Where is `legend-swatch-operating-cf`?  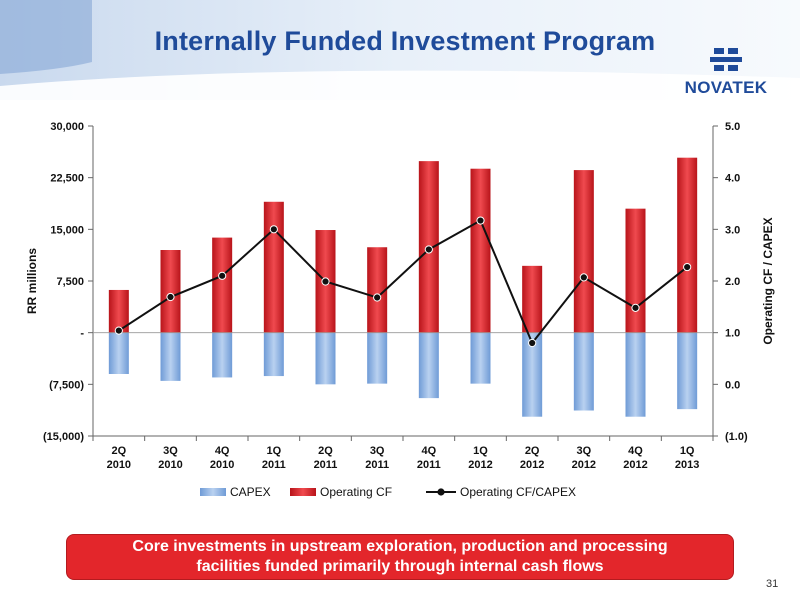 legend-swatch-operating-cf is located at coordinates (303, 492).